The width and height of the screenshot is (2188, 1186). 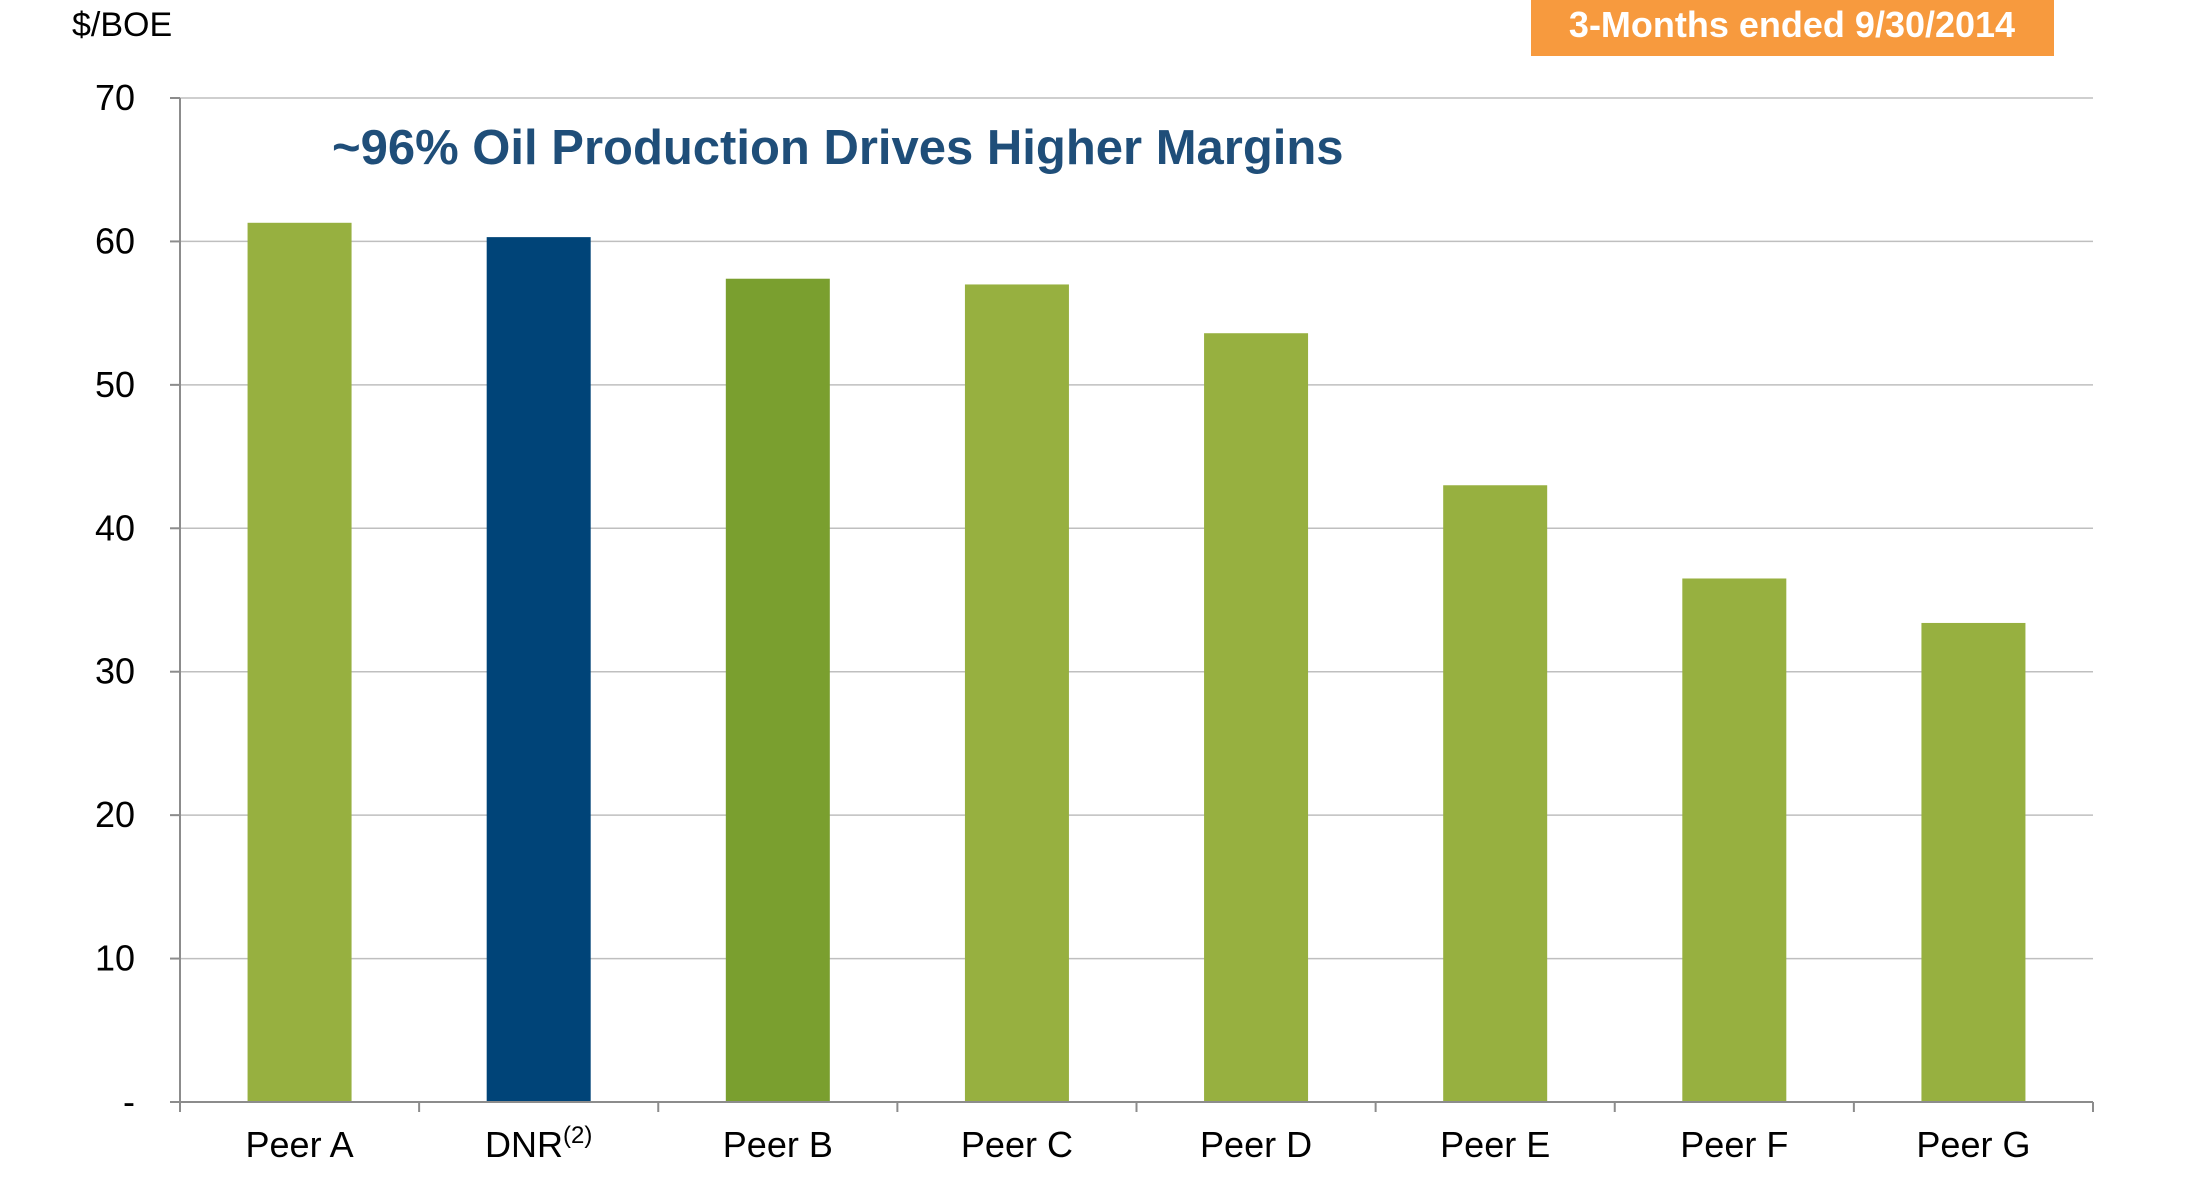 What do you see at coordinates (1973, 862) in the screenshot?
I see `bar-peer-g` at bounding box center [1973, 862].